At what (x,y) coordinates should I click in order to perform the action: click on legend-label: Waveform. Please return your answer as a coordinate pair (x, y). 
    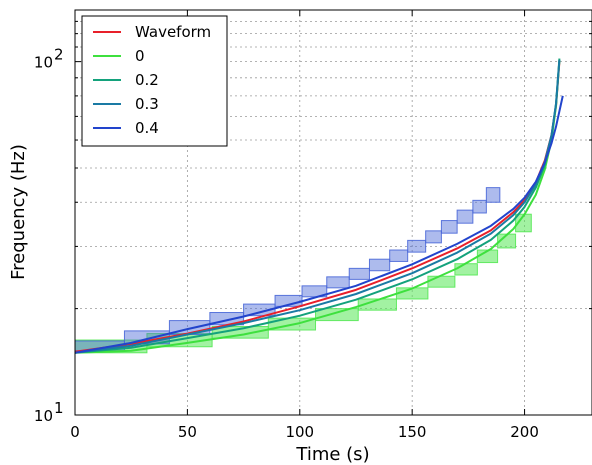
    Looking at the image, I should click on (173, 32).